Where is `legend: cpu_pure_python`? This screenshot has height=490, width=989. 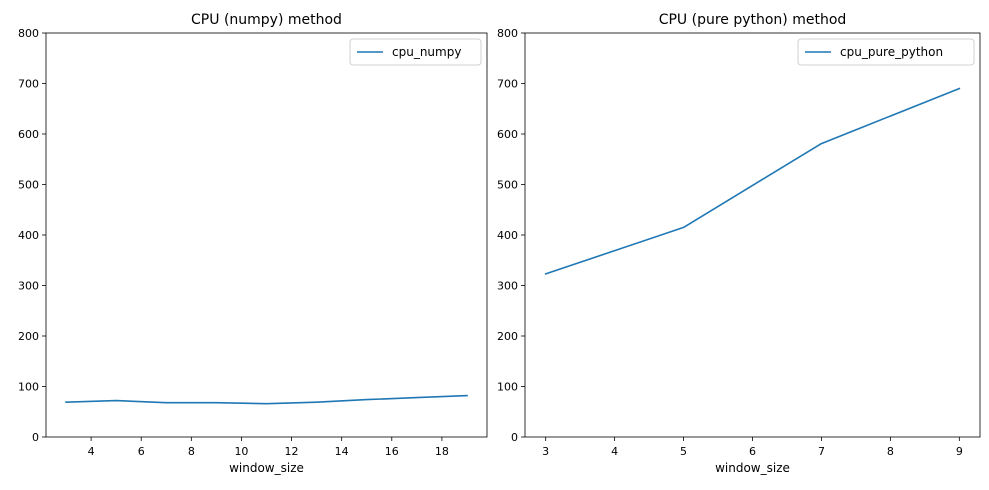
legend: cpu_pure_python is located at coordinates (886, 52).